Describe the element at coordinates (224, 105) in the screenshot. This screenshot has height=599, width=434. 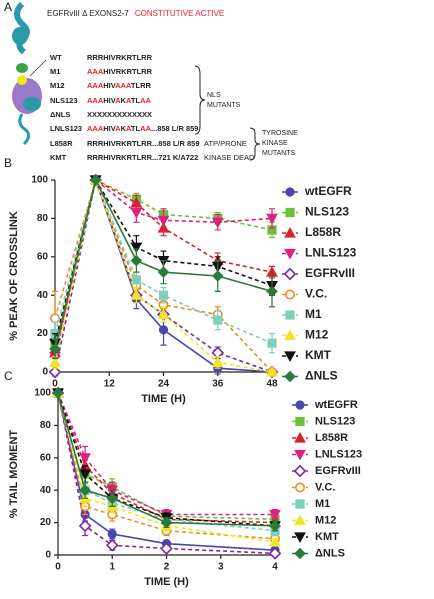
I see `group-label: MUTANTS` at that location.